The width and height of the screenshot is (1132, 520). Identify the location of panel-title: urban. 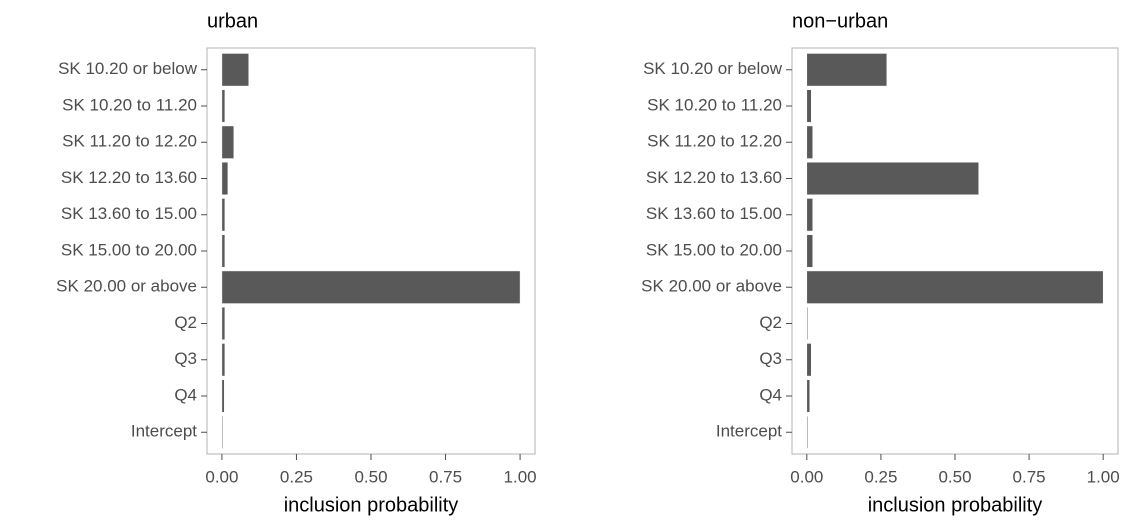
(232, 21).